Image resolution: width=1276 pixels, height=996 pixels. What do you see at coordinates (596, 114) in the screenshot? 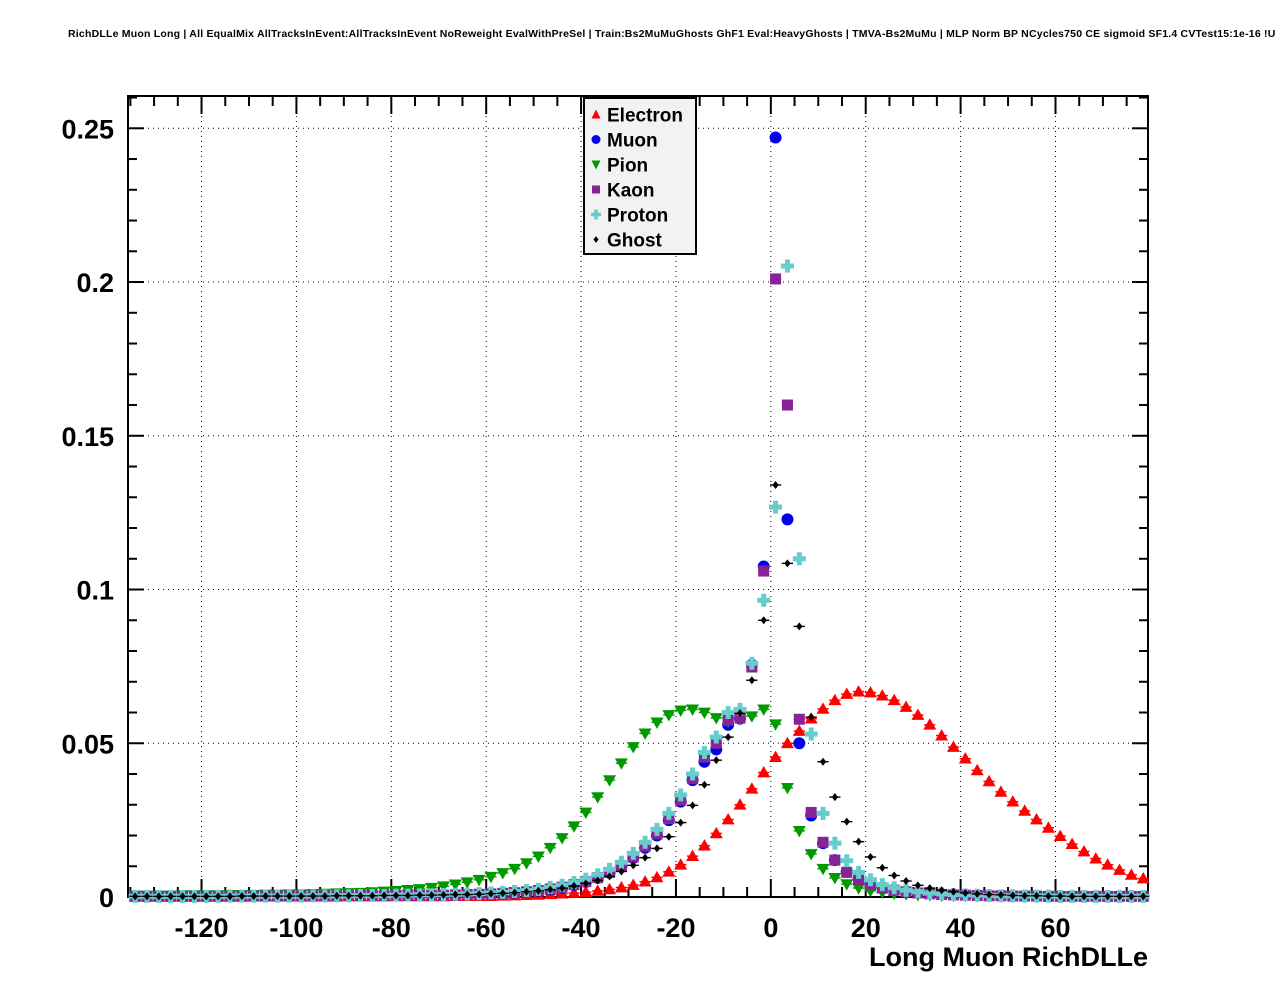
I see `legend-marker-triangle-up-icon` at bounding box center [596, 114].